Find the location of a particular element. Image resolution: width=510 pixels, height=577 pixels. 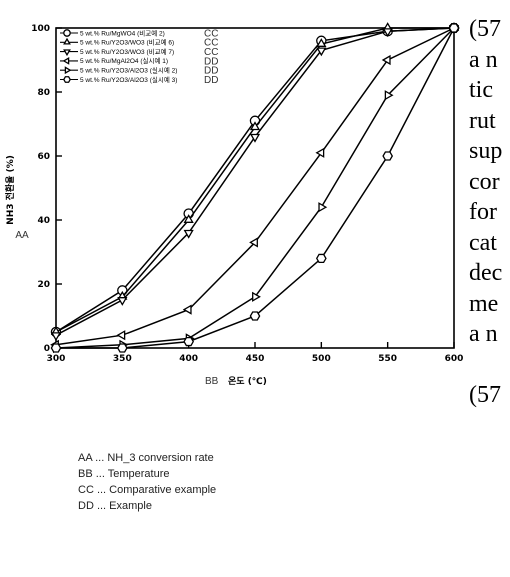

side-text-line: me is located at coordinates (489, 304).